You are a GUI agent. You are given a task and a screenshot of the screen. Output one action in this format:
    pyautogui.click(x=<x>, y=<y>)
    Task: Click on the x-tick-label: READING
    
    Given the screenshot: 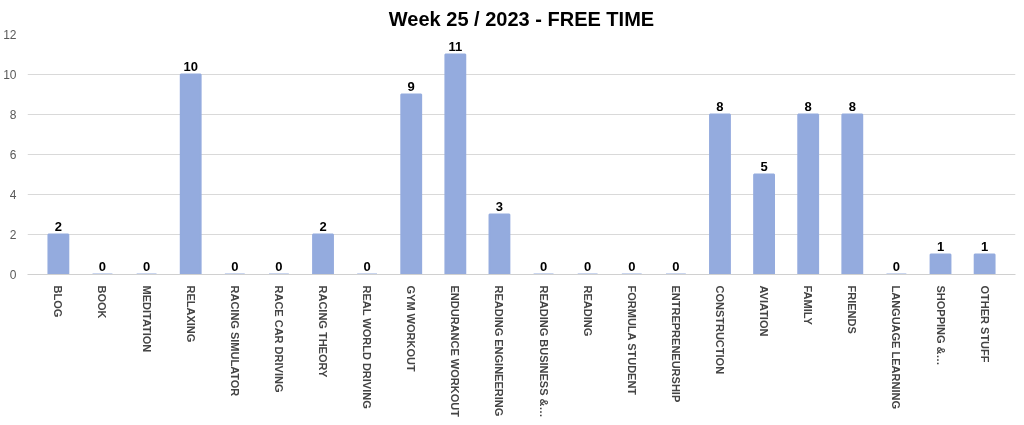 What is the action you would take?
    pyautogui.click(x=587, y=311)
    